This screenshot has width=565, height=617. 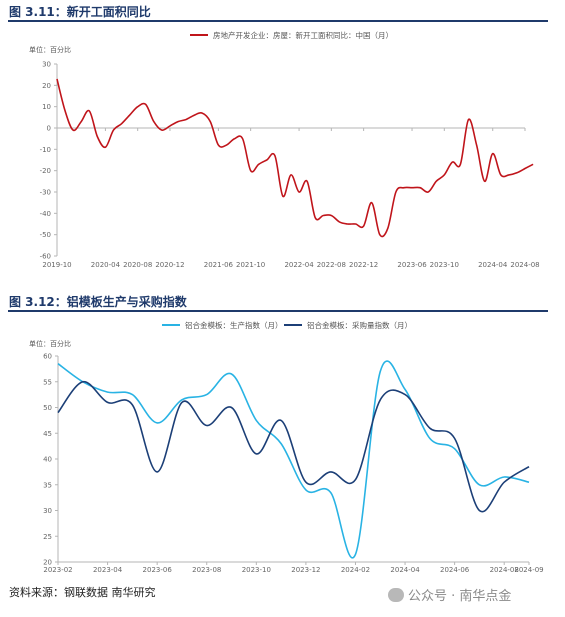 What do you see at coordinates (45, 257) in the screenshot?
I see `y-tick-label: -60` at bounding box center [45, 257].